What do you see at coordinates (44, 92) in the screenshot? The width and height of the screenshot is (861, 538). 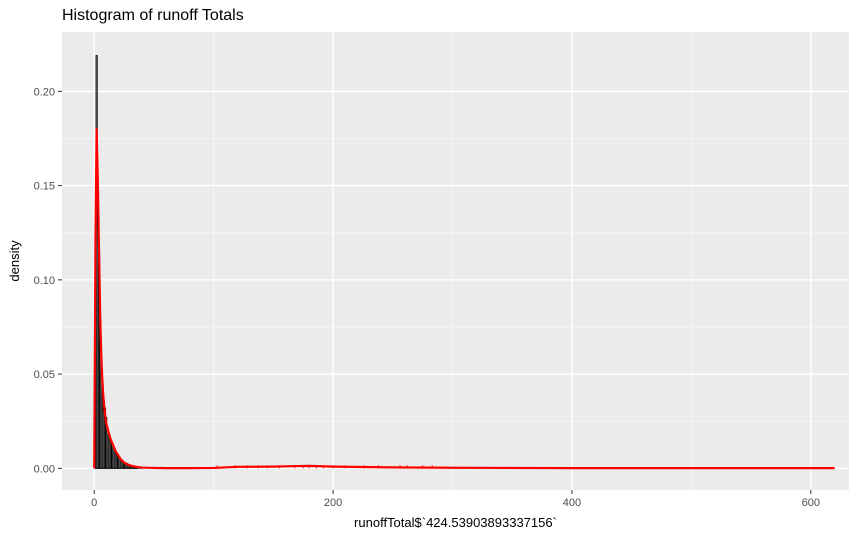 I see `y-tick-label: 0.20` at bounding box center [44, 92].